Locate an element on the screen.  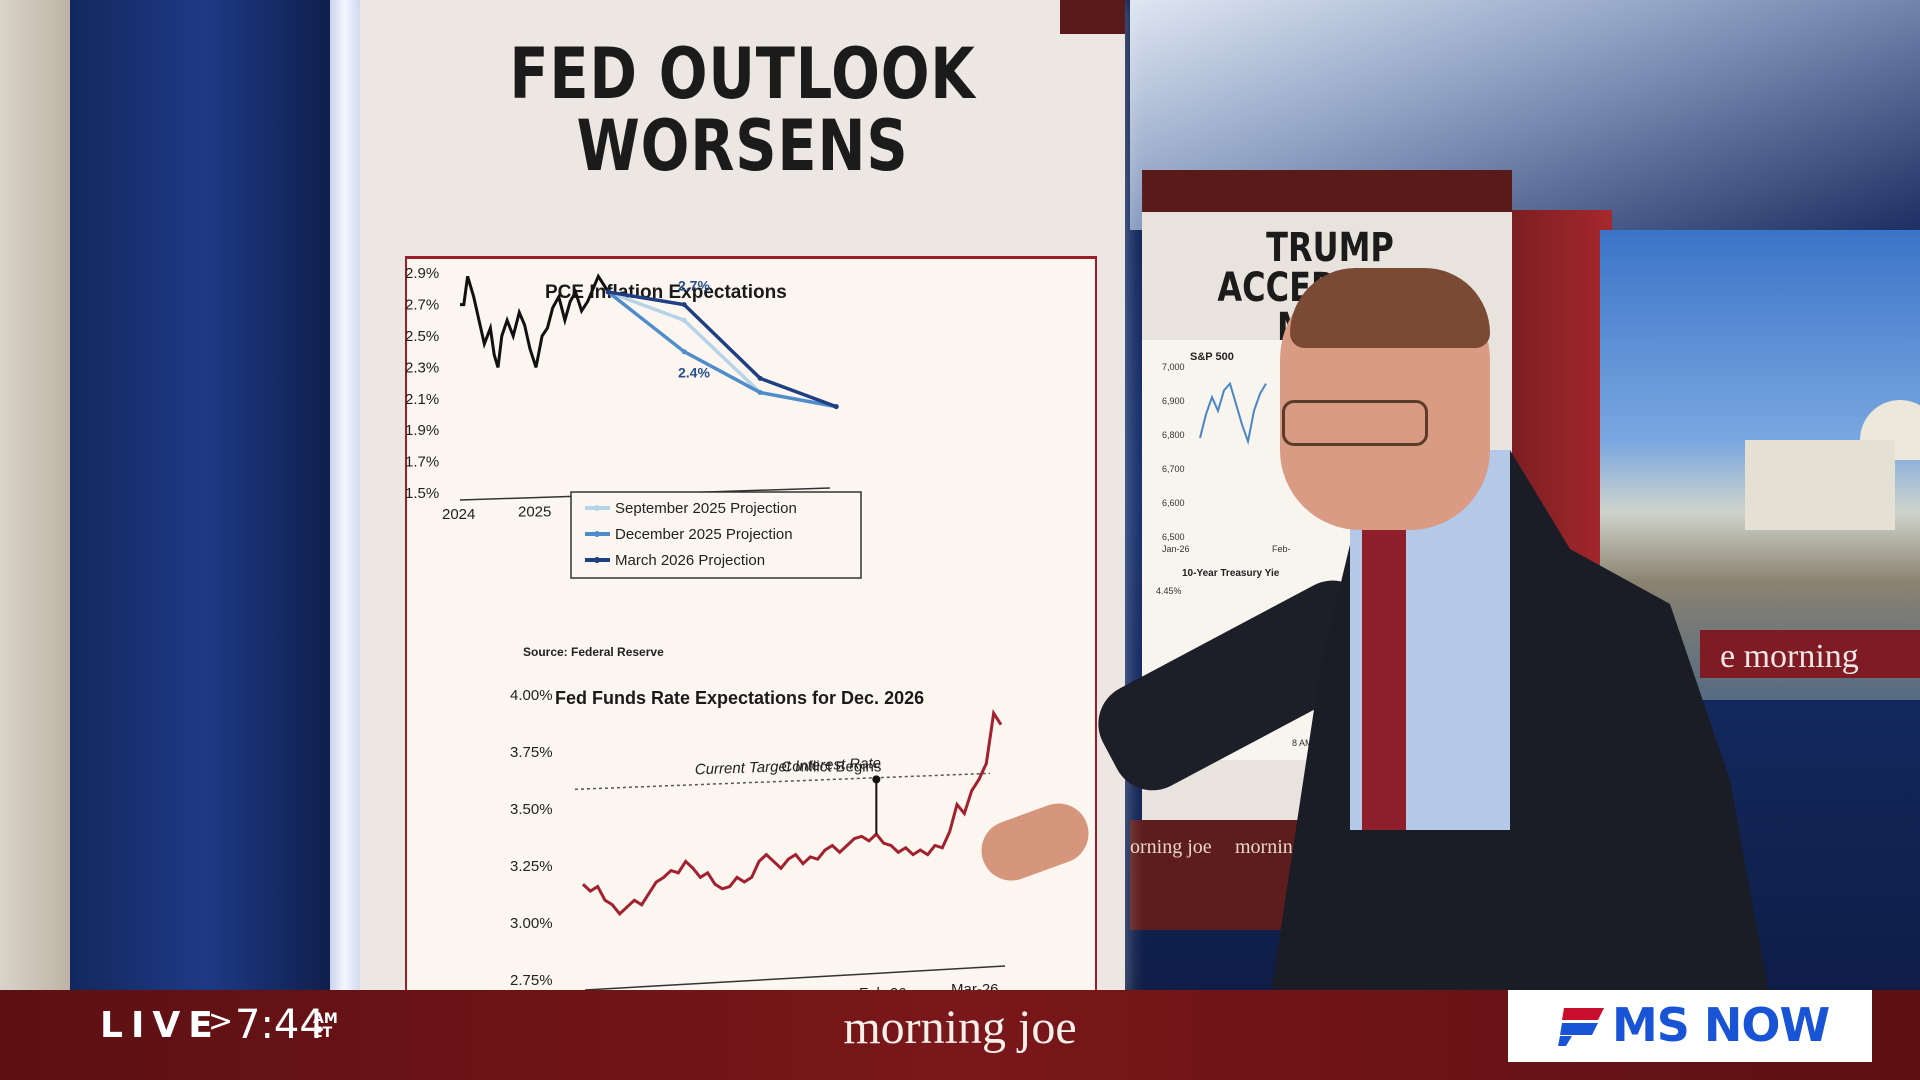
fed-funds-y-tick: 3.25% is located at coordinates (531, 866).